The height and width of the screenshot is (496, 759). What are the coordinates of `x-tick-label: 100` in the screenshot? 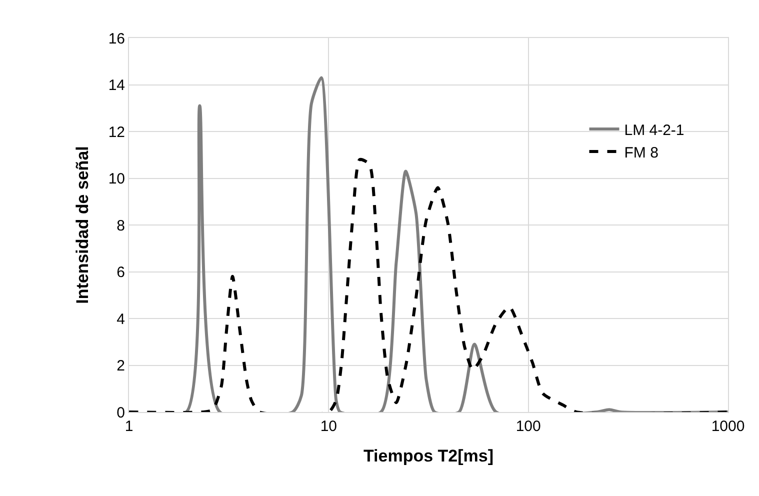 It's located at (528, 426).